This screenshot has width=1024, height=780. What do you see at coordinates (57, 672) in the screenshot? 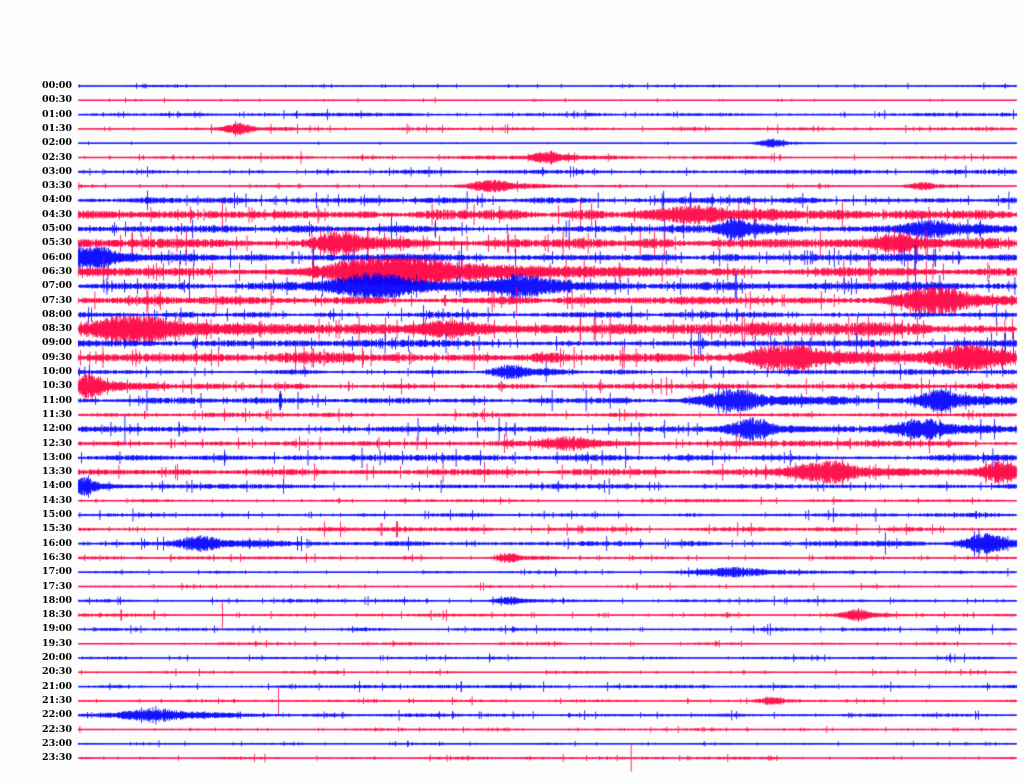
I see `time-label: 20:30` at bounding box center [57, 672].